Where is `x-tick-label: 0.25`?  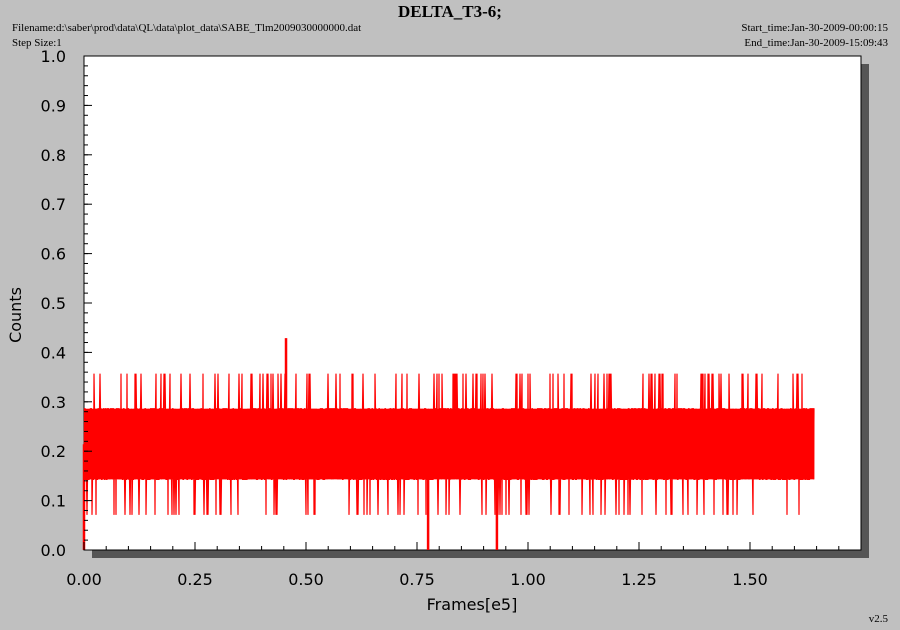
x-tick-label: 0.25 is located at coordinates (195, 579).